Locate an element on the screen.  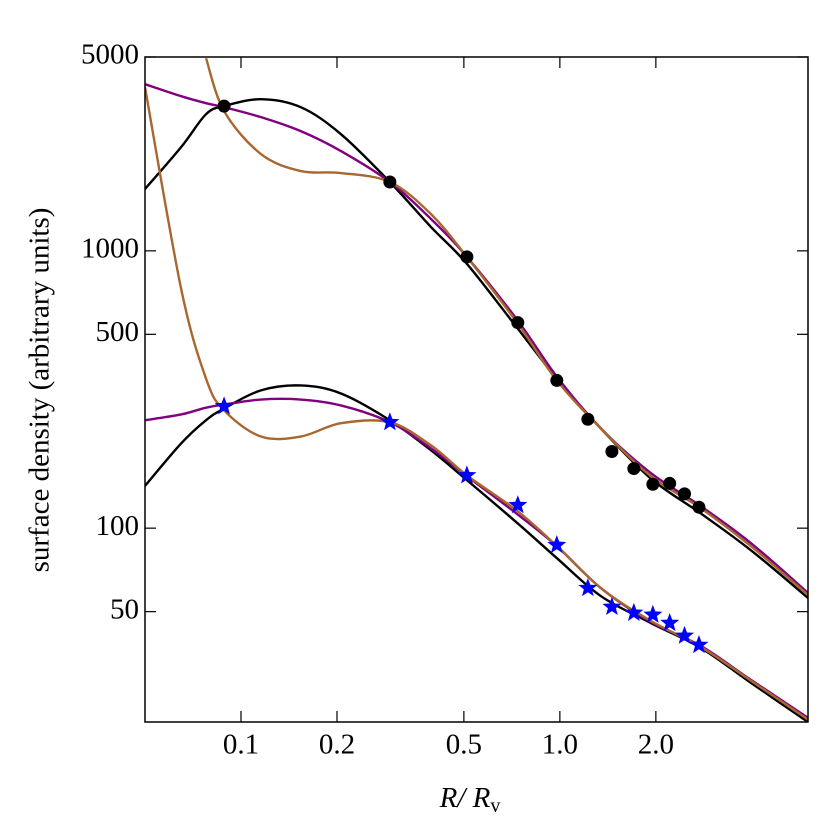
y-tick-label: 50 is located at coordinates (124, 609).